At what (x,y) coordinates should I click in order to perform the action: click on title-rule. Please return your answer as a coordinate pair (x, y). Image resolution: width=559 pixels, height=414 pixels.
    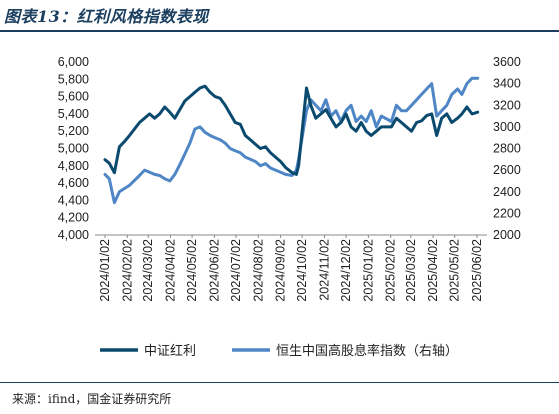
    Looking at the image, I should click on (279, 31).